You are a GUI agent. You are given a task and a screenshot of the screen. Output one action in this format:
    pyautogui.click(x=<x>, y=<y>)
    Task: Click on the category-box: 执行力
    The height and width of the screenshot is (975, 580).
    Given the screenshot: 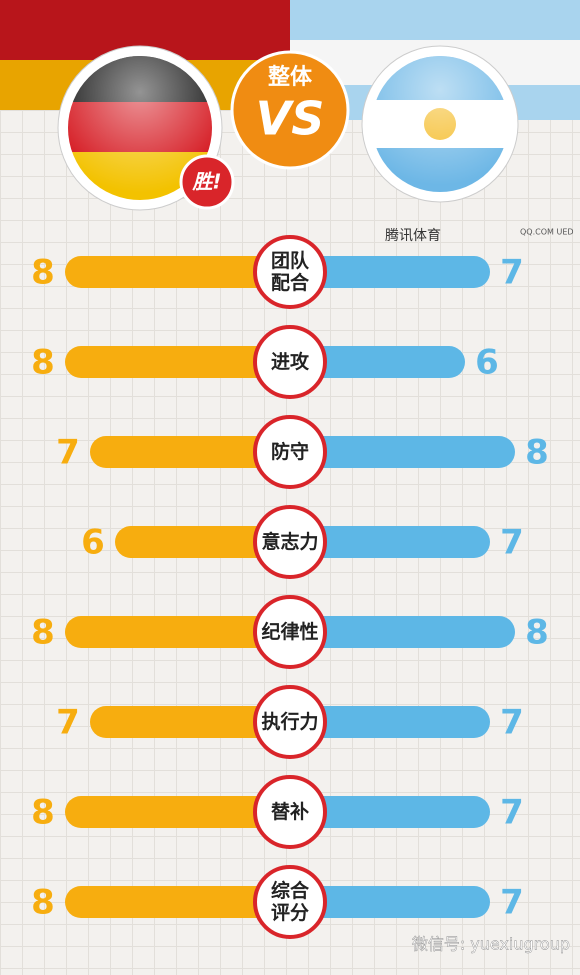 What is the action you would take?
    pyautogui.click(x=290, y=722)
    